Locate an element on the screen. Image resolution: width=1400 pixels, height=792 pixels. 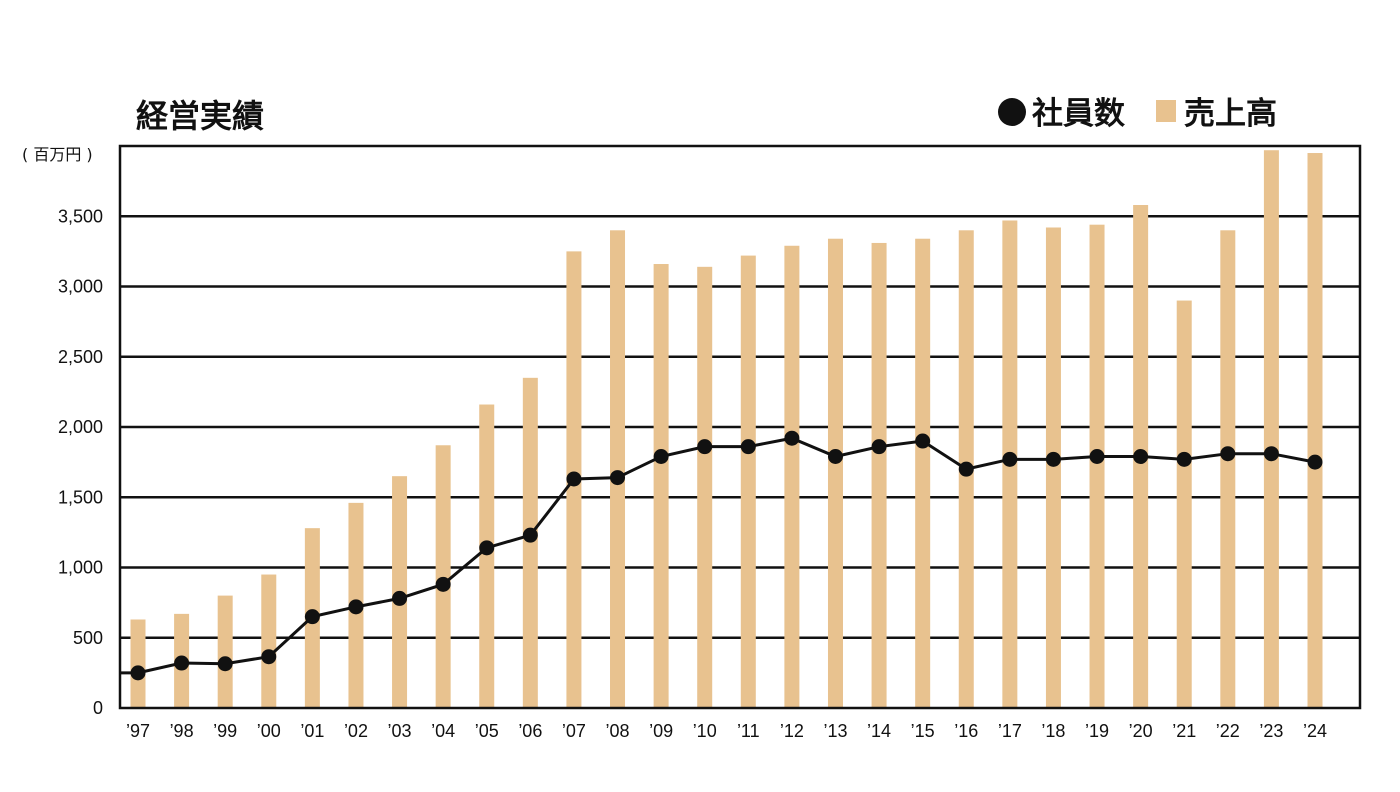
x-tick-label: ’17 is located at coordinates (1010, 731).